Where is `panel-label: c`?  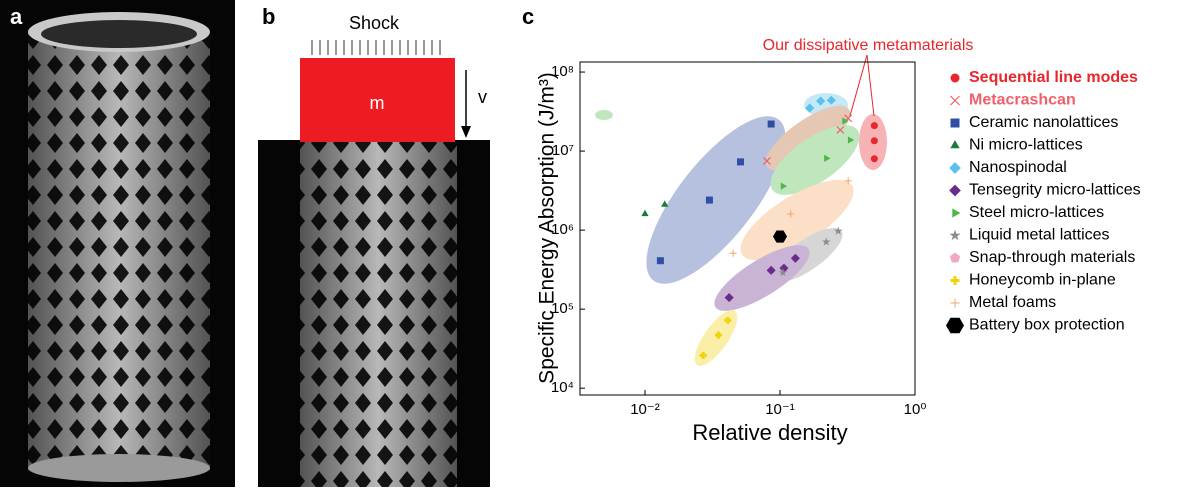 panel-label: c is located at coordinates (528, 16).